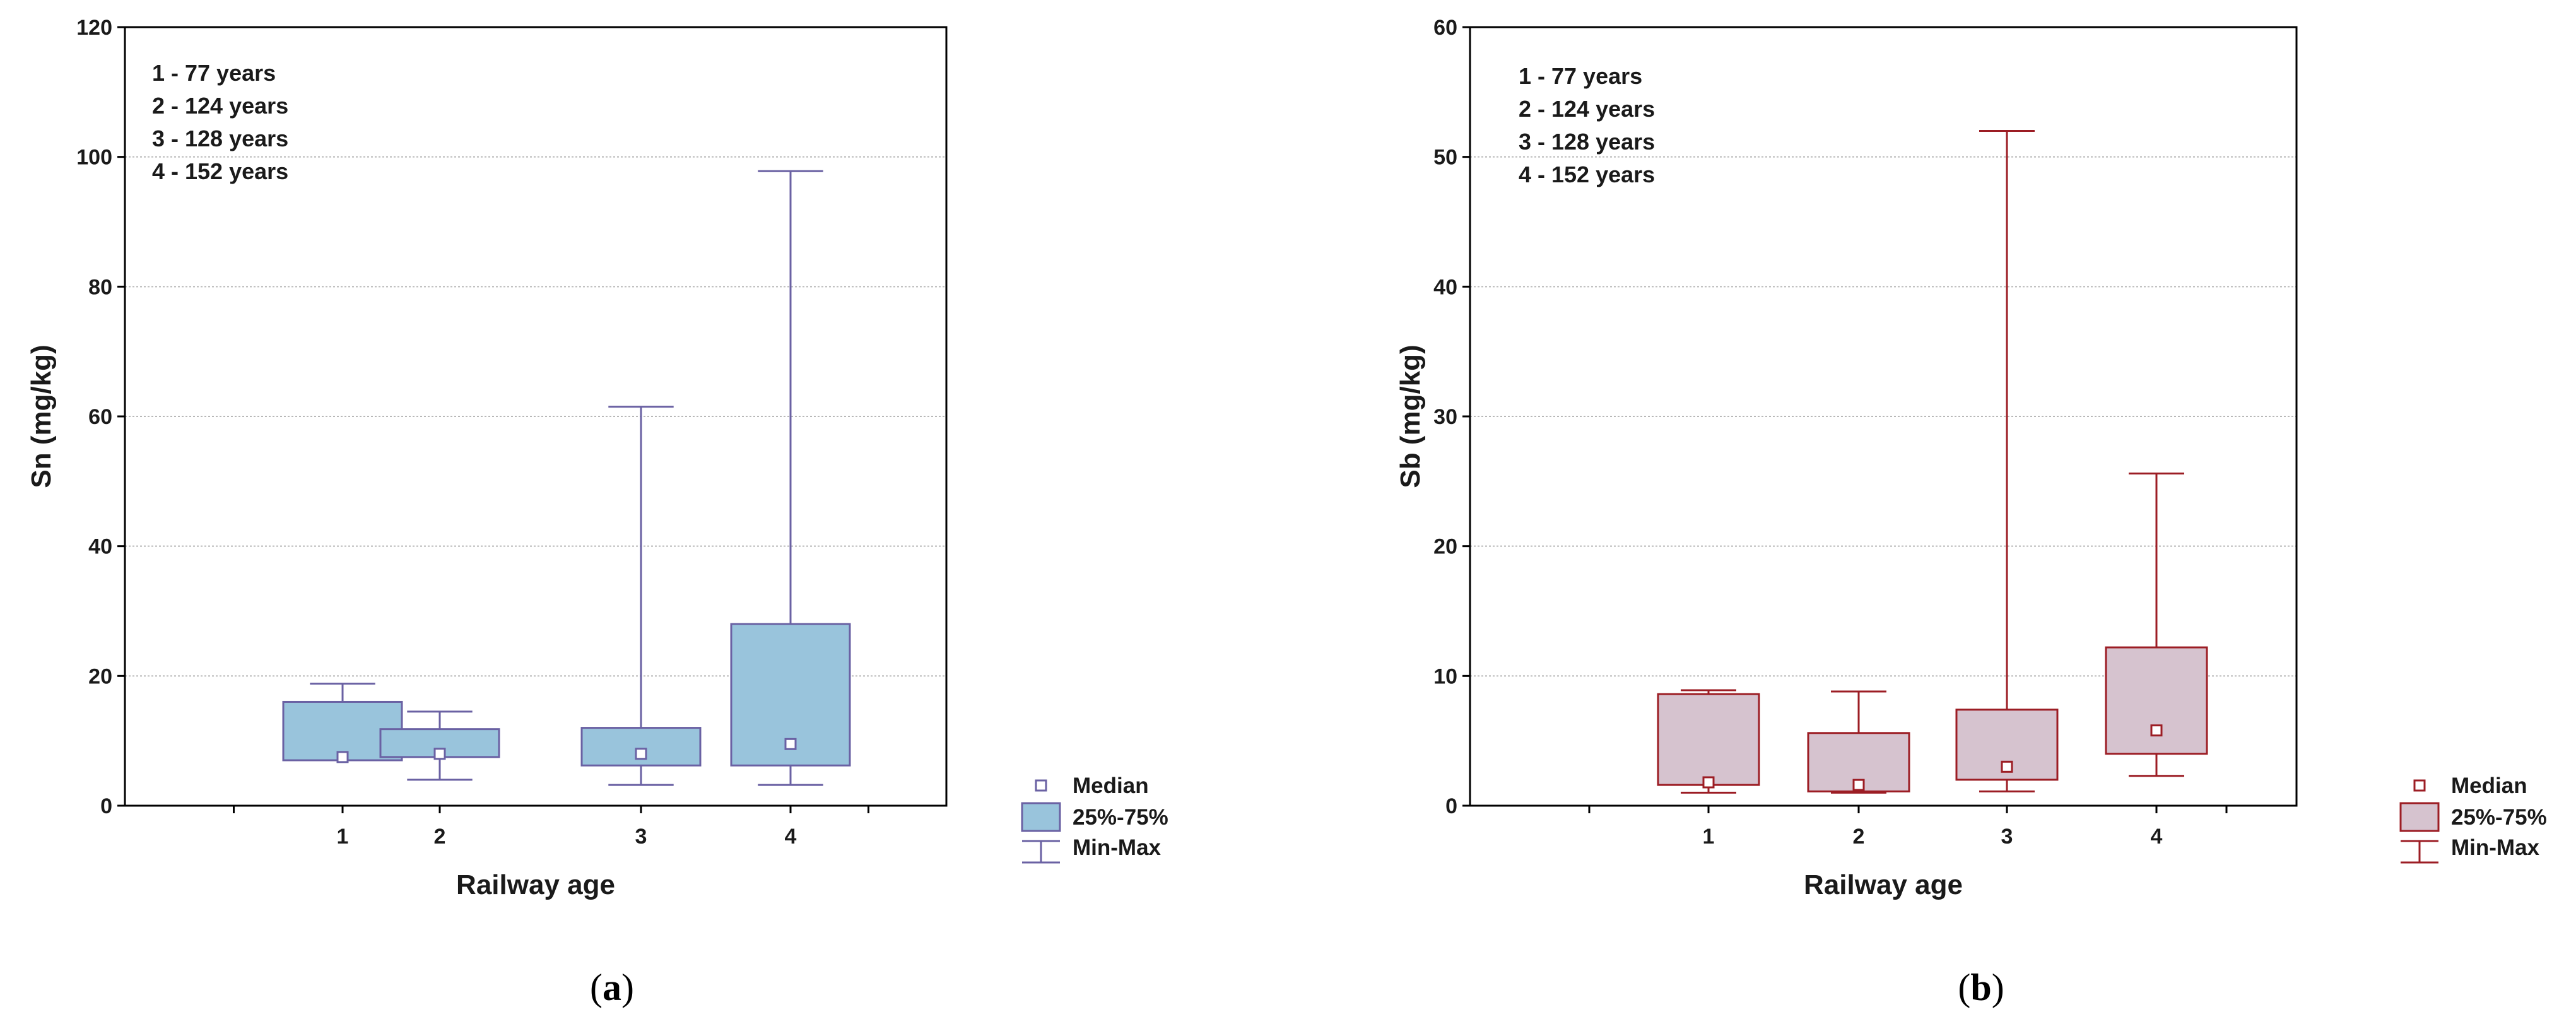 This screenshot has width=2576, height=1012. I want to click on caption-letter: a, so click(612, 987).